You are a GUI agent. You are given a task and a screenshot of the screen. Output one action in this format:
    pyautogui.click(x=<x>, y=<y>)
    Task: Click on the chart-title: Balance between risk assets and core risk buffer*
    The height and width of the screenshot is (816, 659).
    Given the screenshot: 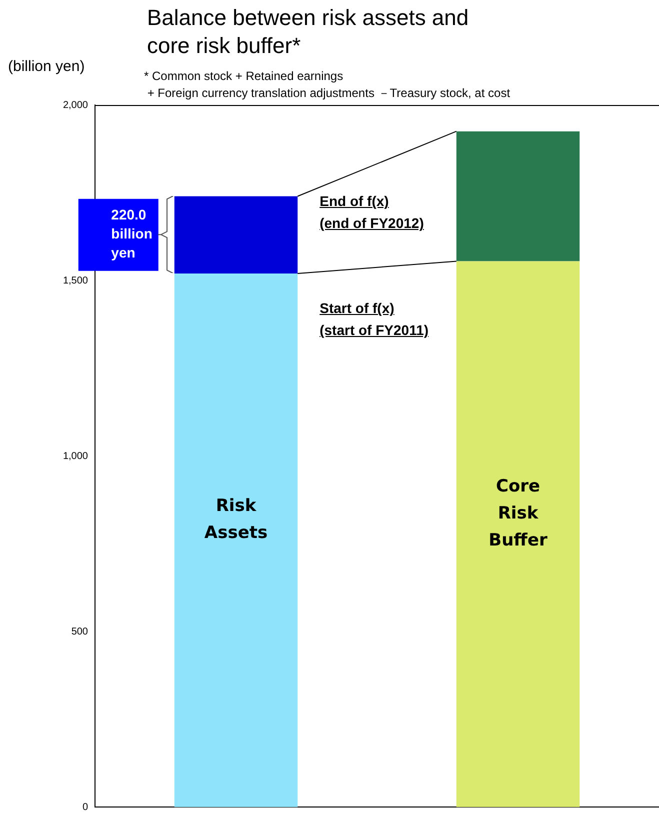 What is the action you would take?
    pyautogui.click(x=308, y=32)
    